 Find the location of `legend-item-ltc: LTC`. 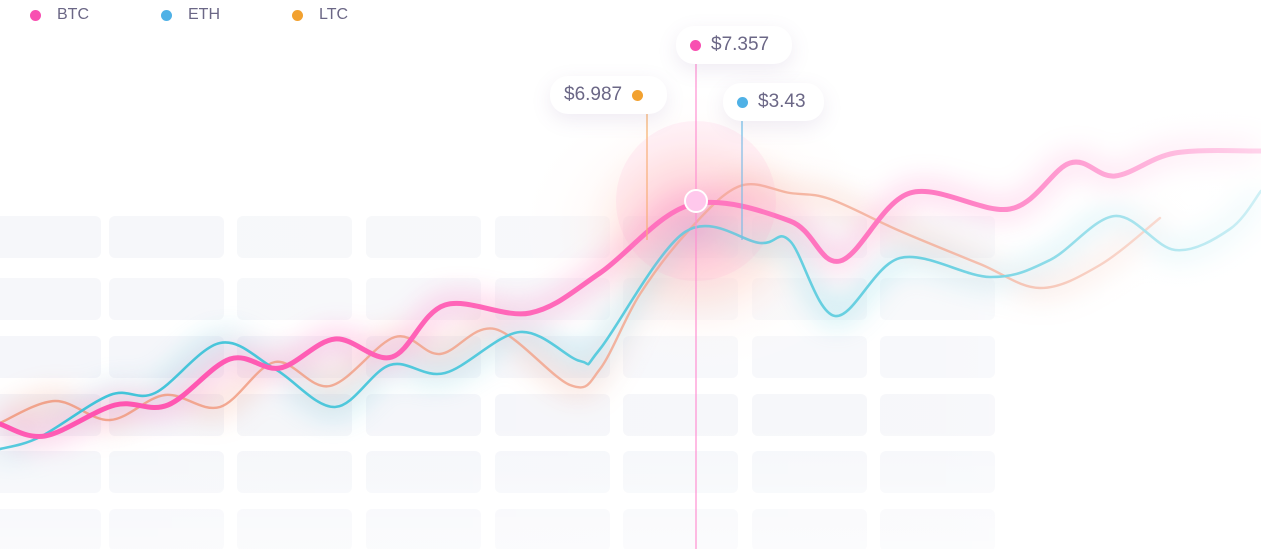

legend-item-ltc: LTC is located at coordinates (357, 15).